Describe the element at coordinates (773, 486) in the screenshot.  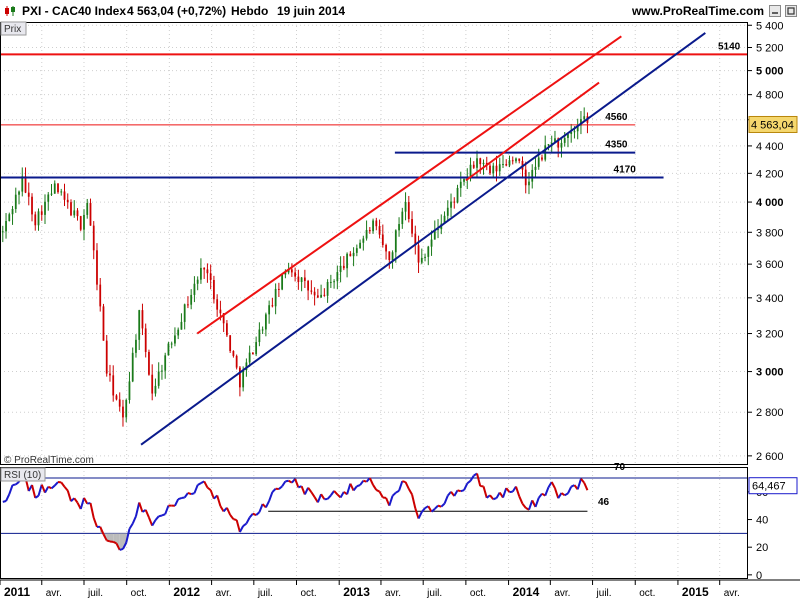
I see `last-rsi-box` at that location.